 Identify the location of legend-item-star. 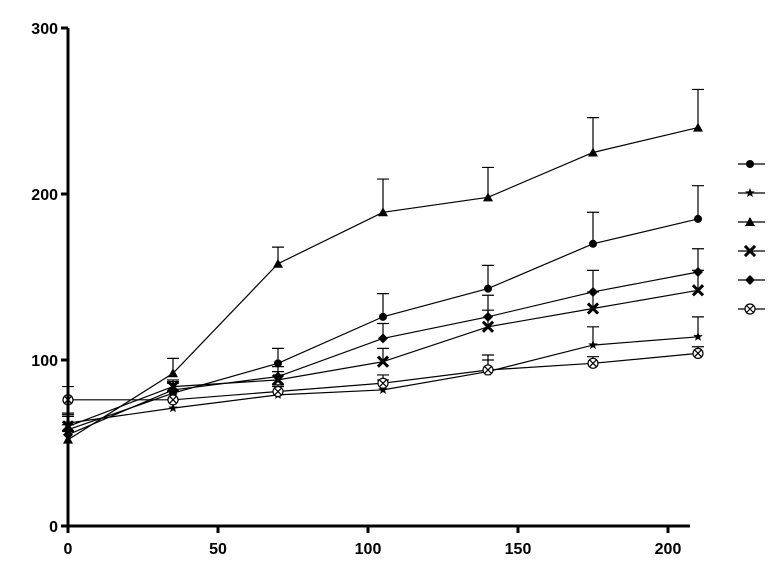
(751, 193).